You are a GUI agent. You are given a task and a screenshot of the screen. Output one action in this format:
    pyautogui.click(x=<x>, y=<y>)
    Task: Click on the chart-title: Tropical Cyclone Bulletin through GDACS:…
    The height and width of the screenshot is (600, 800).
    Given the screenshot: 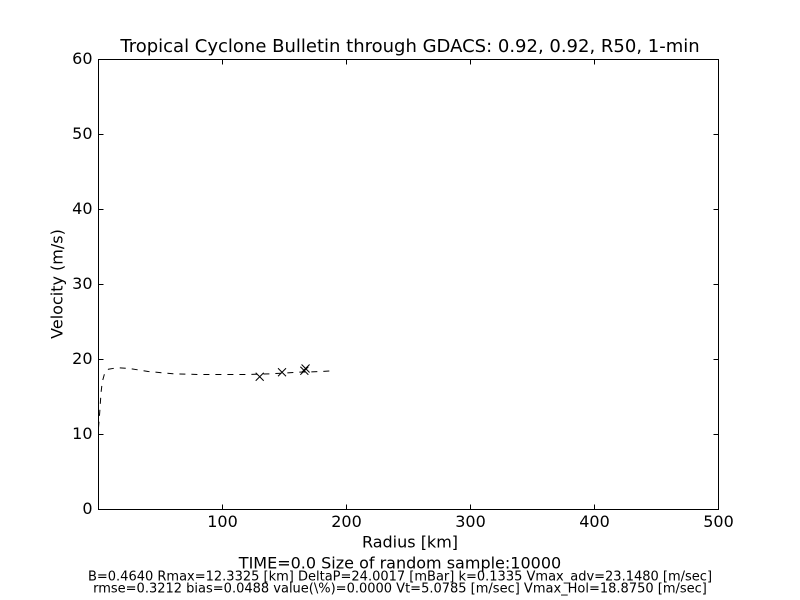 What is the action you would take?
    pyautogui.click(x=409, y=46)
    